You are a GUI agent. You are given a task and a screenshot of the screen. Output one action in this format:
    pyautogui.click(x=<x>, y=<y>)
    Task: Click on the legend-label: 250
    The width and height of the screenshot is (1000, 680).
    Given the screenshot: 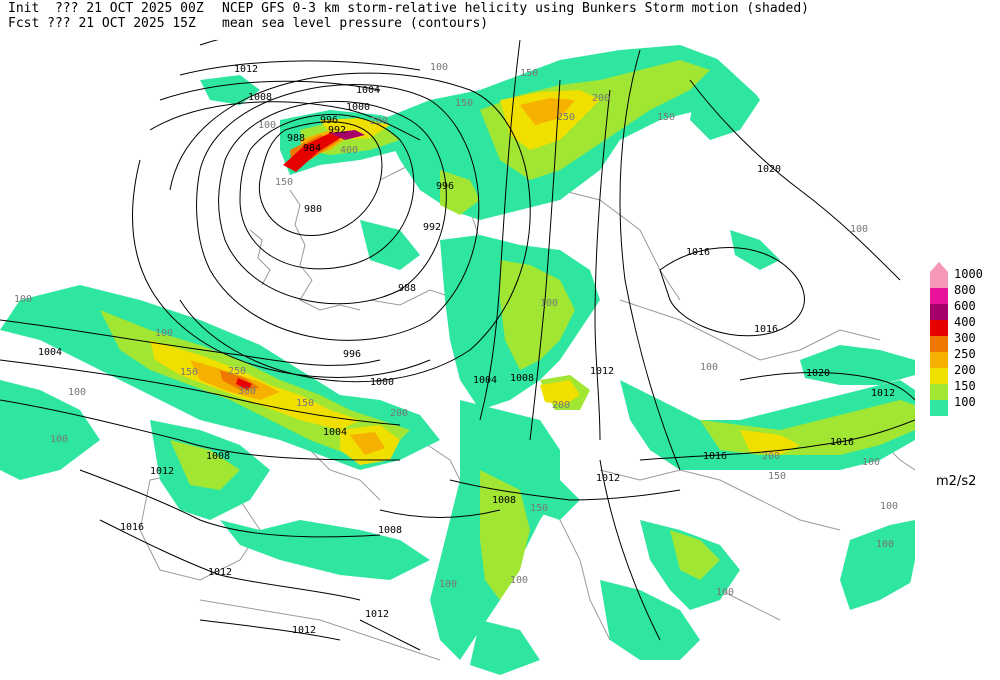 What is the action you would take?
    pyautogui.click(x=965, y=354)
    